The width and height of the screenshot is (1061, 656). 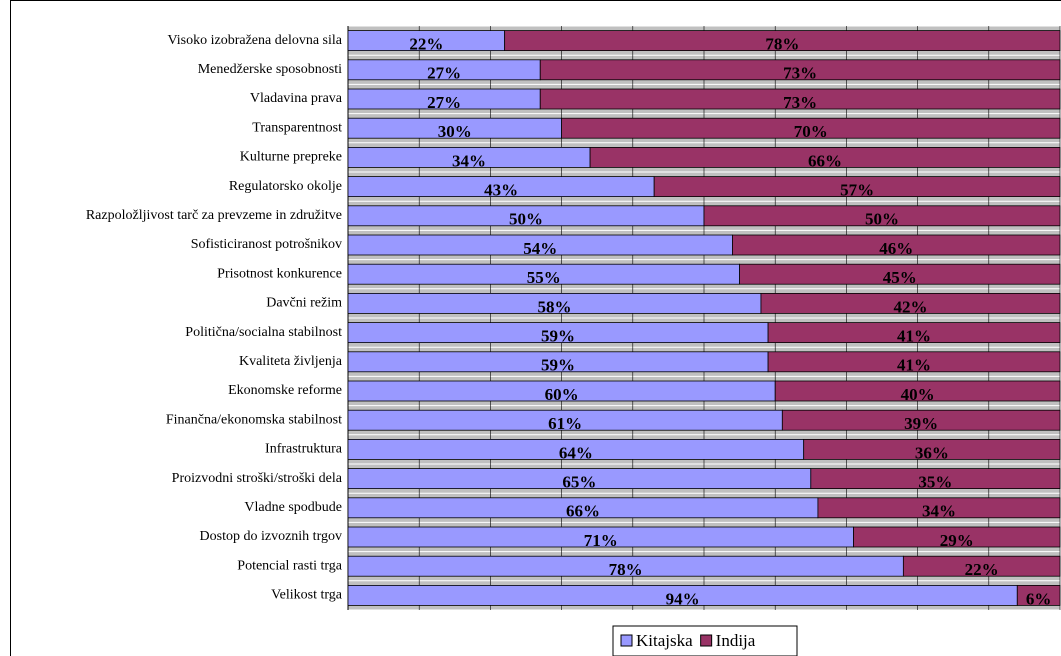 I want to click on y-tick-label: Transparentnost, so click(x=297, y=127).